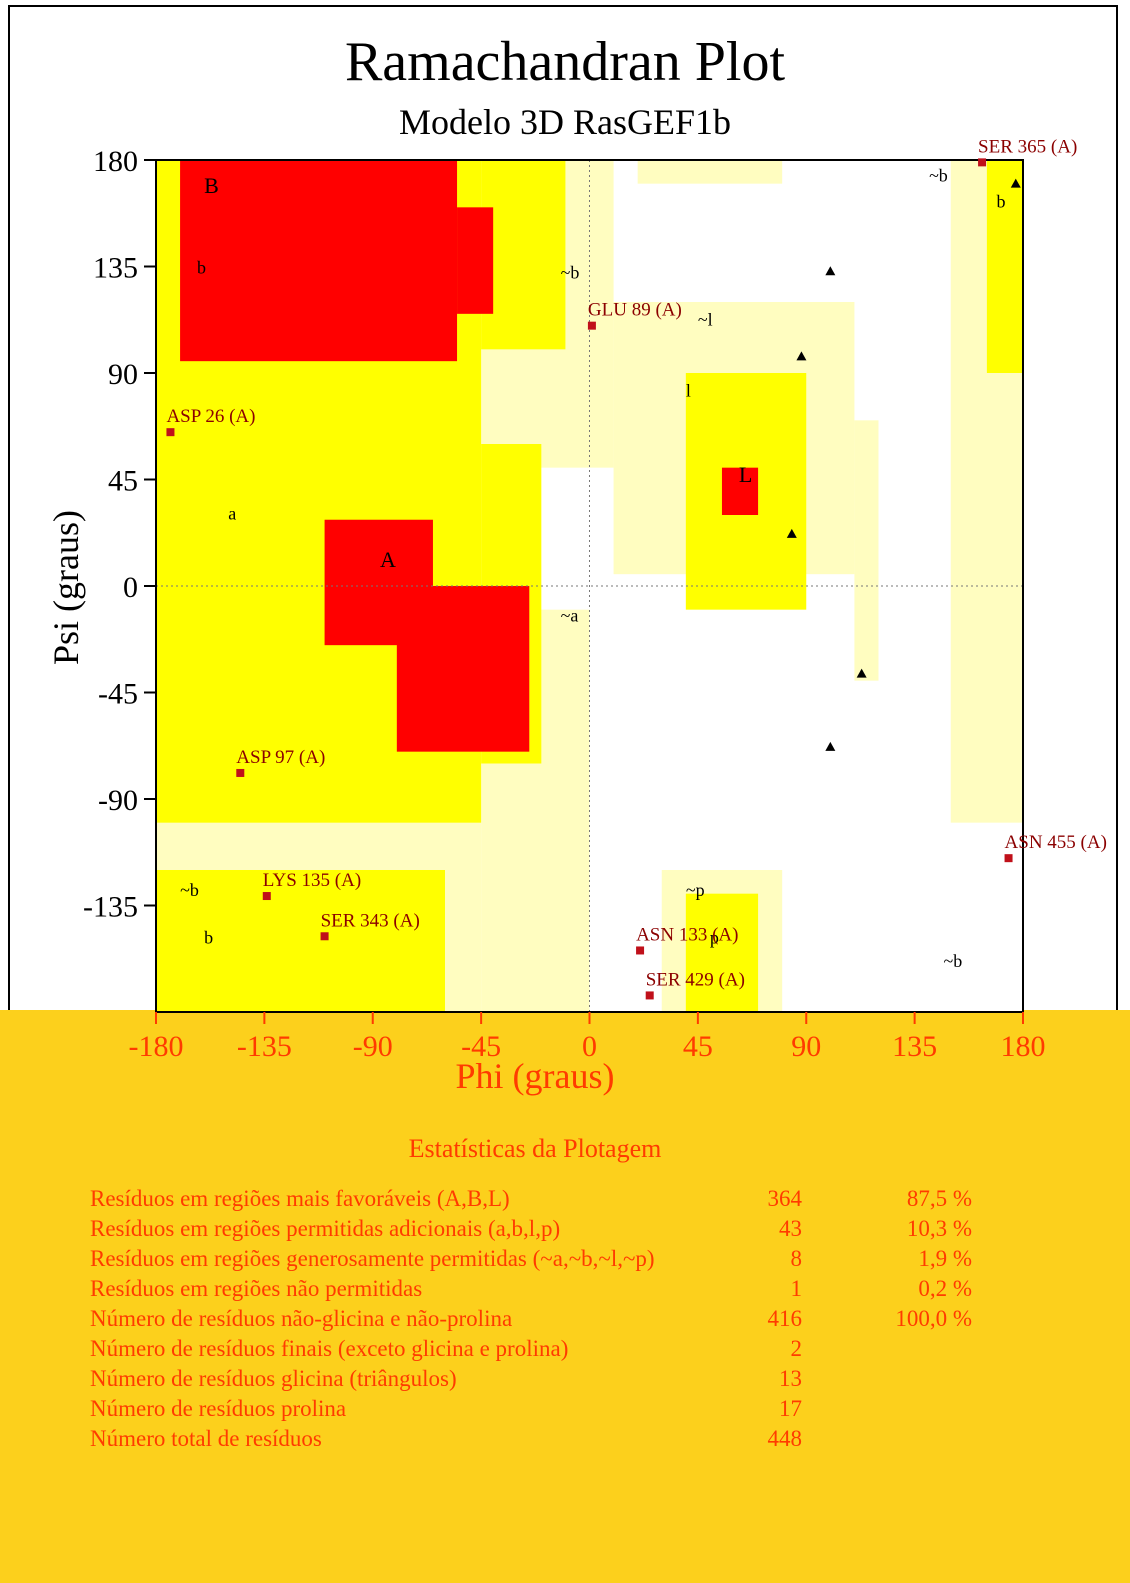  Describe the element at coordinates (535, 1148) in the screenshot. I see `stats-title: Estatísticas da Plotagem` at that location.